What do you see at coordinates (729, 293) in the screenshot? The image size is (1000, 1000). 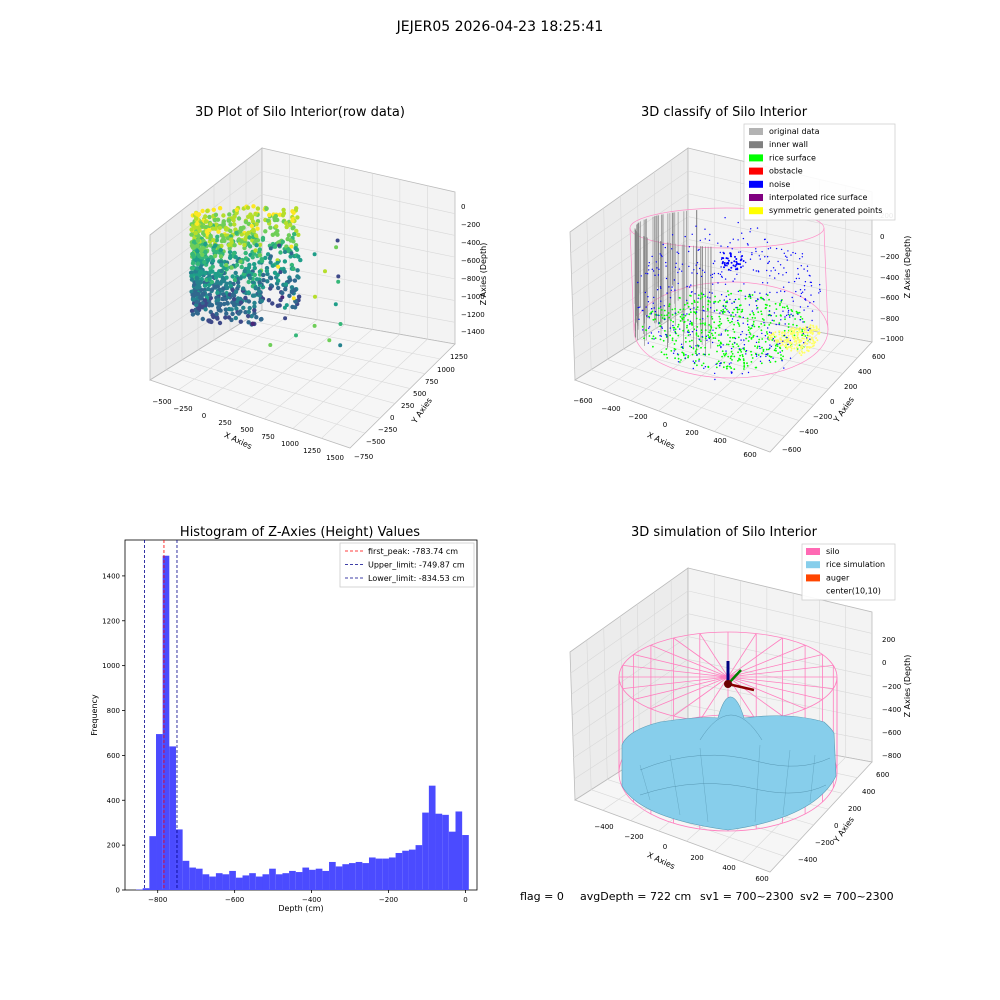 I see `classify-silo-outline` at bounding box center [729, 293].